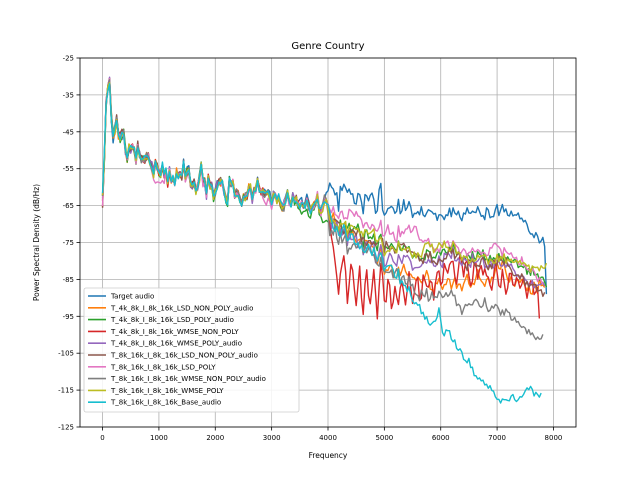 The height and width of the screenshot is (484, 640). What do you see at coordinates (68, 206) in the screenshot?
I see `y-tick-label: -65` at bounding box center [68, 206].